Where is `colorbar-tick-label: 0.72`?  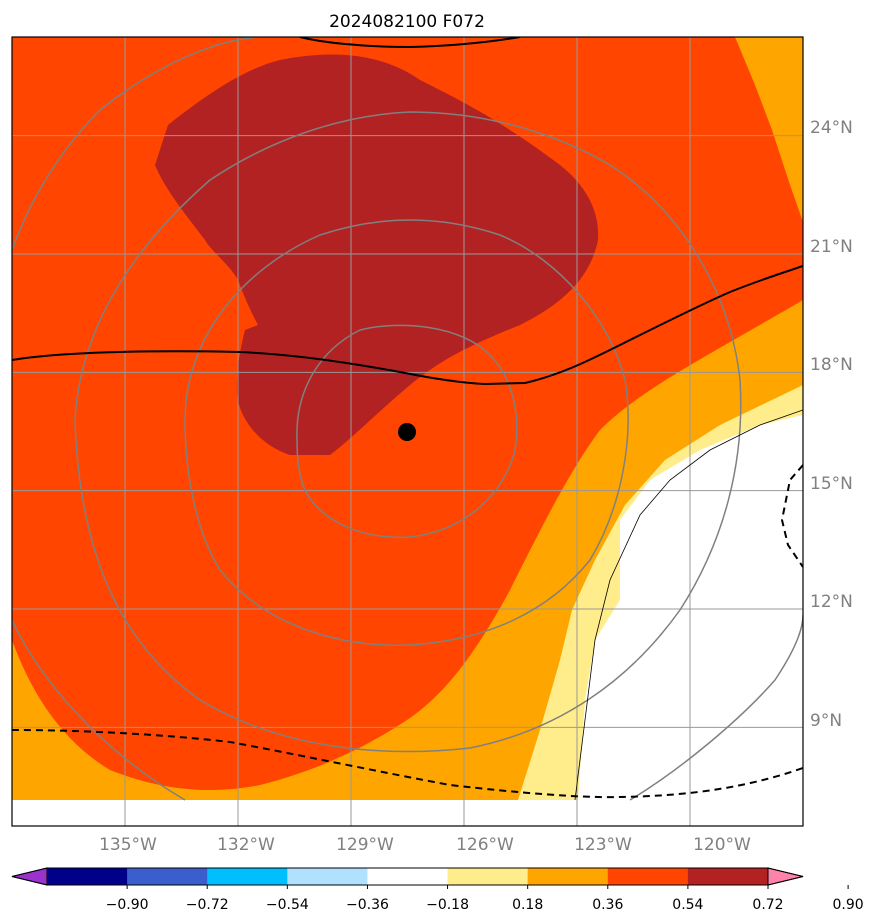 colorbar-tick-label: 0.72 is located at coordinates (767, 905).